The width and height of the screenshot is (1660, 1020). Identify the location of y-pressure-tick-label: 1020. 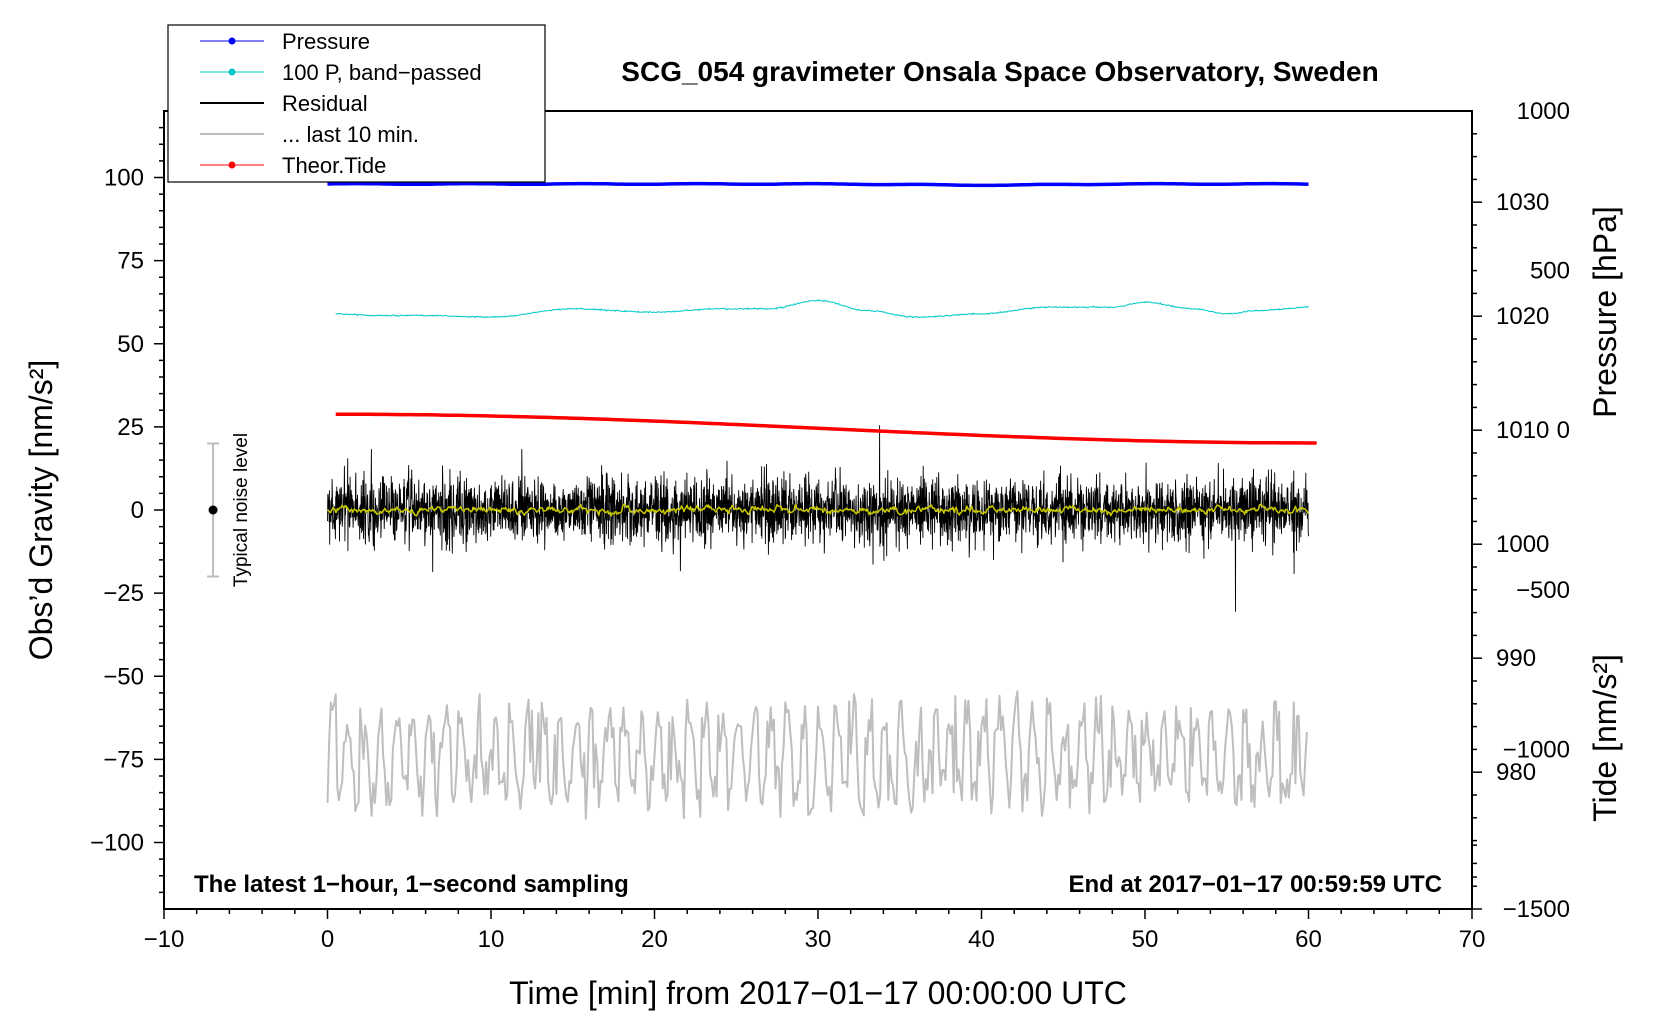
(1522, 316).